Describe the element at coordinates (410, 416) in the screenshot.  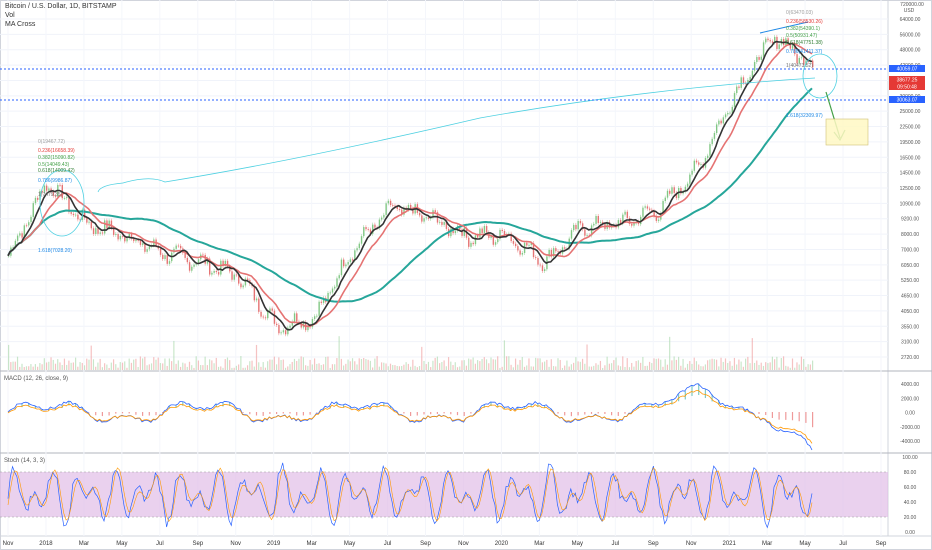
I see `macd-signal-line` at that location.